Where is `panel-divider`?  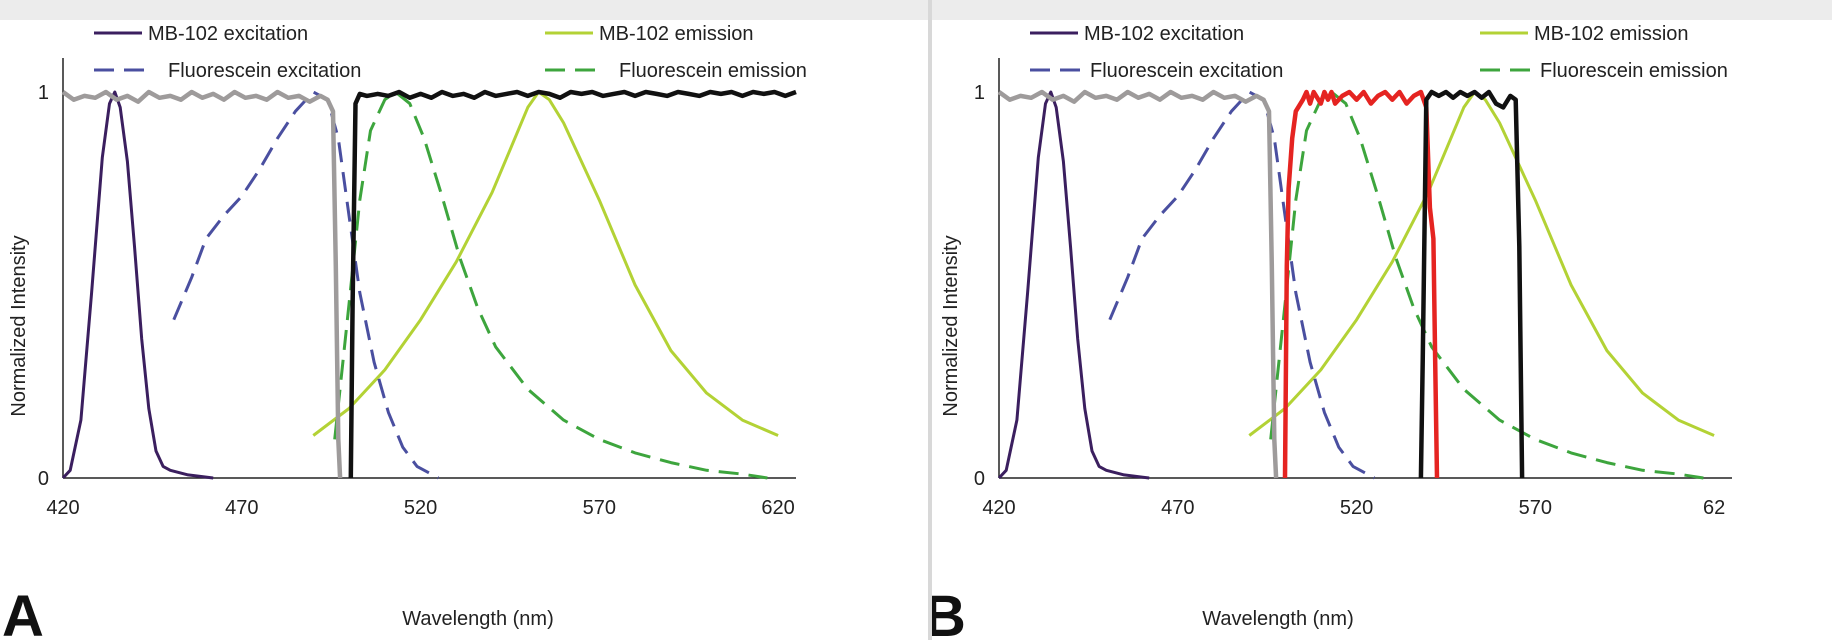 panel-divider is located at coordinates (930, 320).